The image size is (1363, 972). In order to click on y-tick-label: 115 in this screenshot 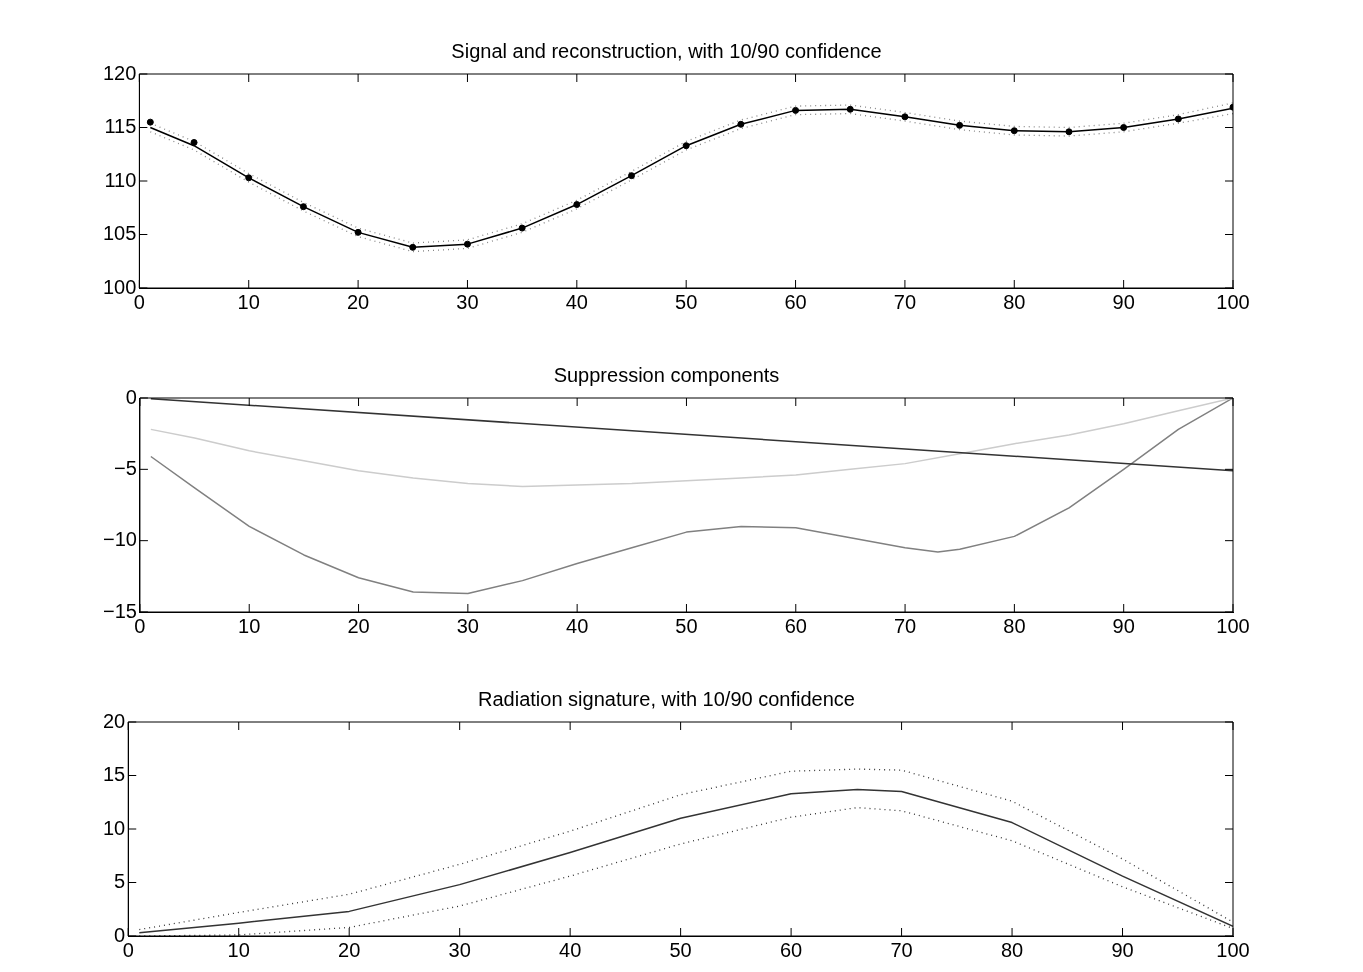, I will do `click(120, 126)`.